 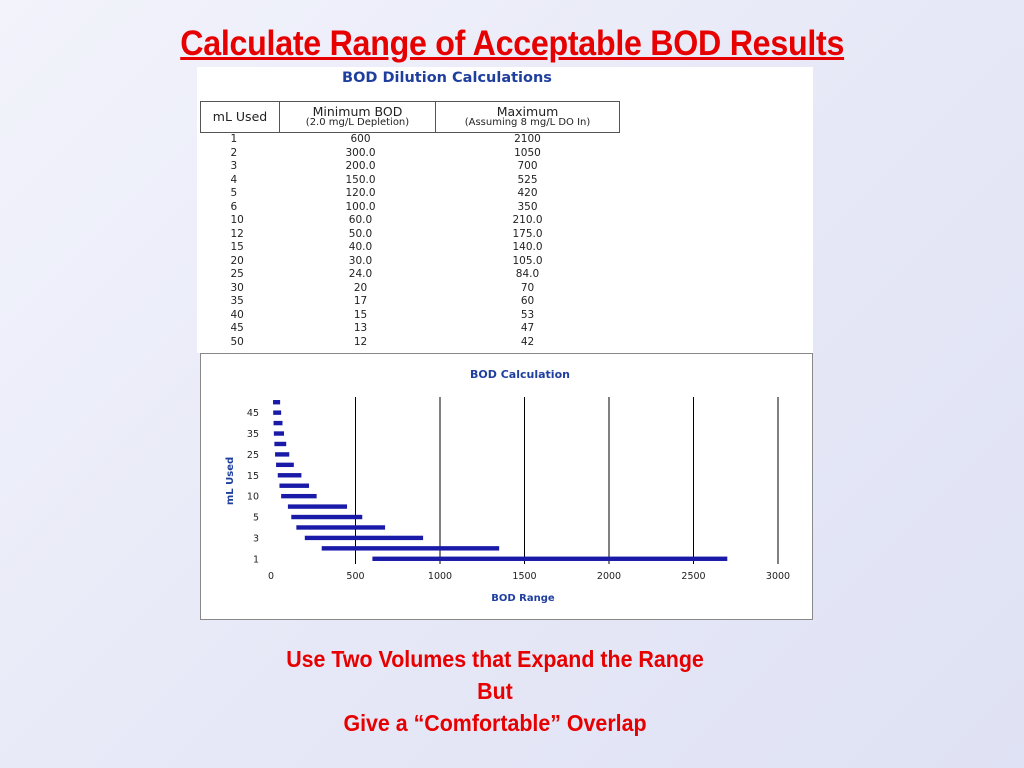 What do you see at coordinates (527, 220) in the screenshot?
I see `cell-maximum-bod: 210.0` at bounding box center [527, 220].